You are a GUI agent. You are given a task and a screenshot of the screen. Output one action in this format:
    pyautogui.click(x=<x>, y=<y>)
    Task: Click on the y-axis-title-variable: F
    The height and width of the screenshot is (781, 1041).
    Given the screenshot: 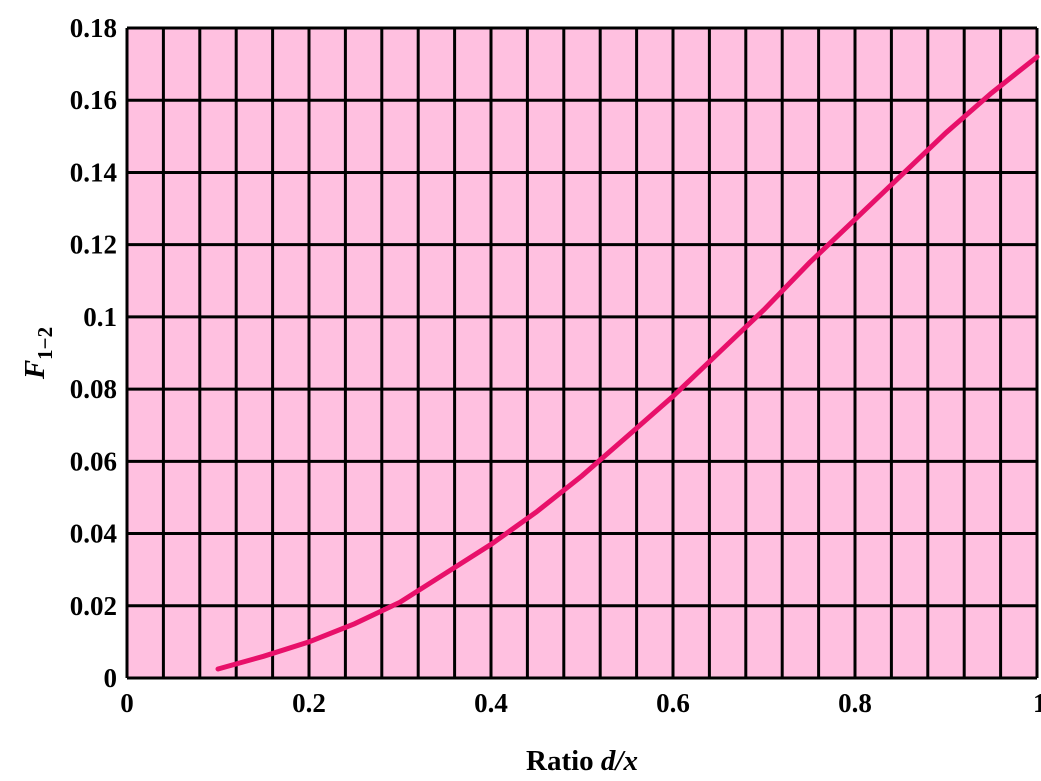 What is the action you would take?
    pyautogui.click(x=35, y=370)
    